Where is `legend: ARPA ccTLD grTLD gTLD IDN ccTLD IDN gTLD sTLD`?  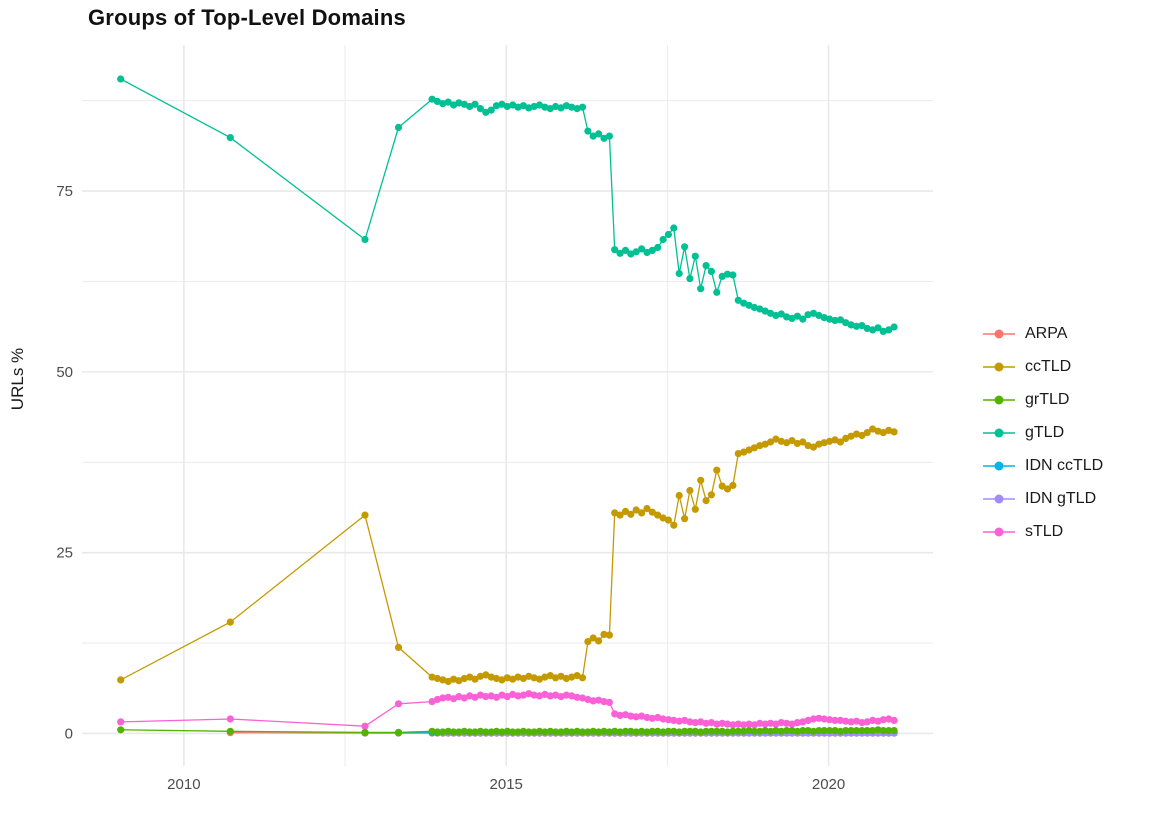
legend: ARPA ccTLD grTLD gTLD IDN ccTLD IDN gTLD sTLD is located at coordinates (1043, 432).